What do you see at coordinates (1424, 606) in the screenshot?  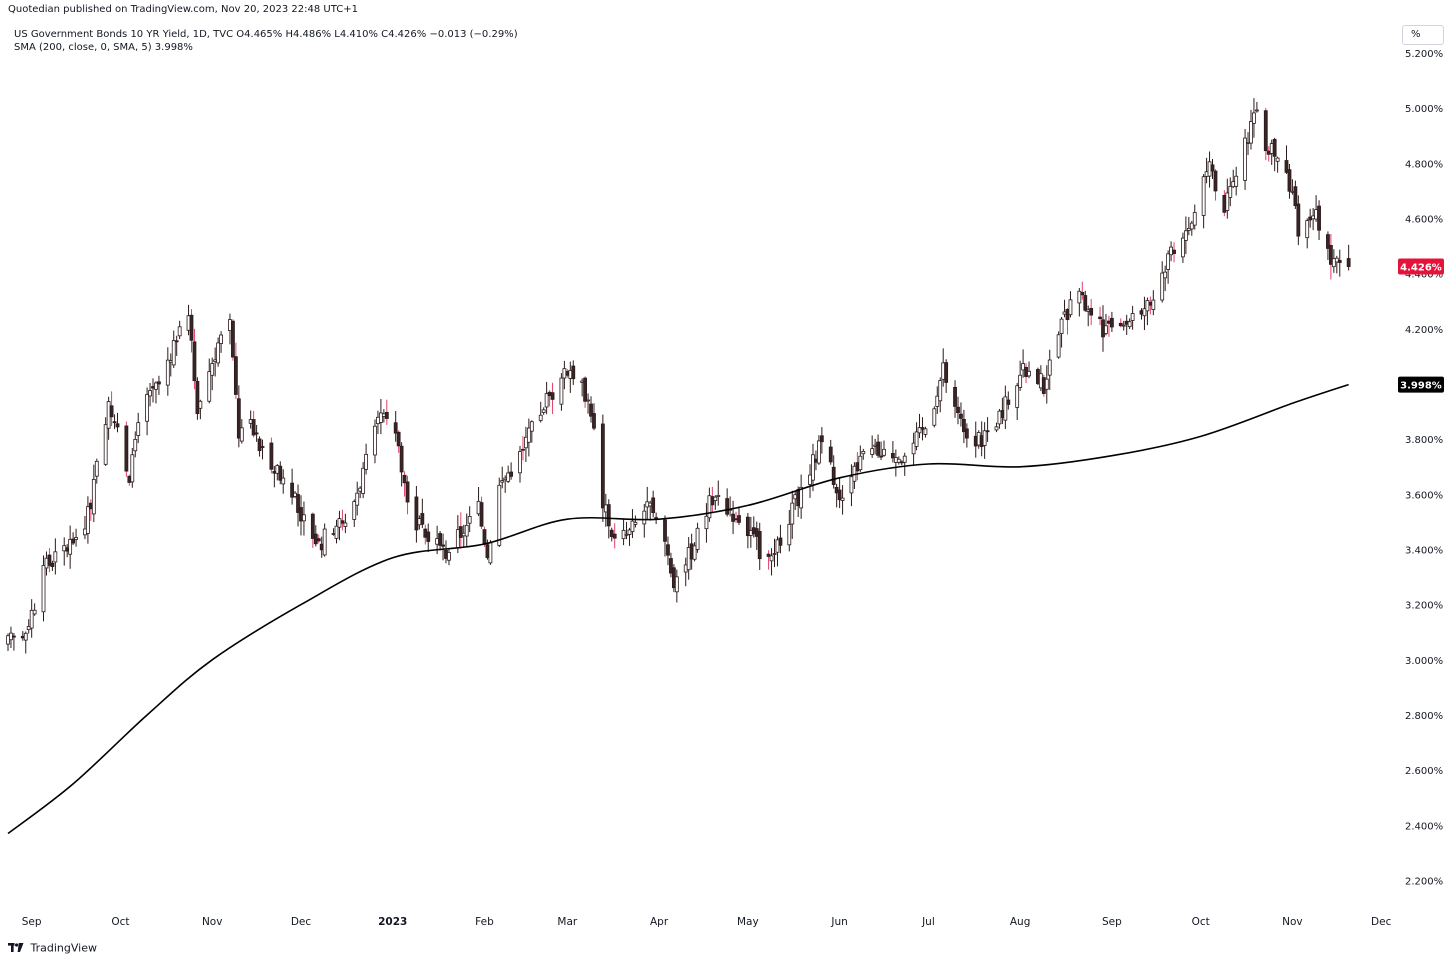 I see `y-tick-label: 3.200%` at bounding box center [1424, 606].